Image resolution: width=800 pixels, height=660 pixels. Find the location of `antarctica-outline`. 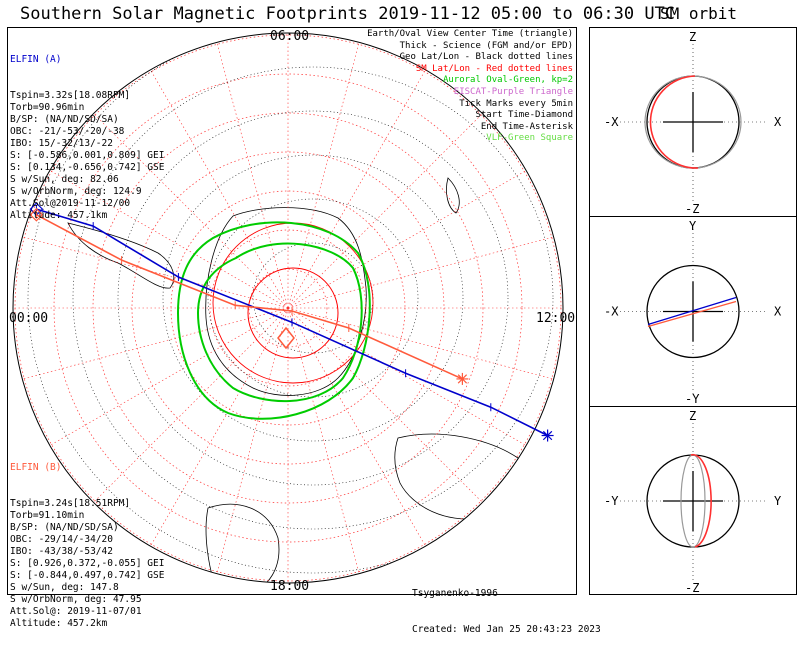

antarctica-outline is located at coordinates (286, 301).